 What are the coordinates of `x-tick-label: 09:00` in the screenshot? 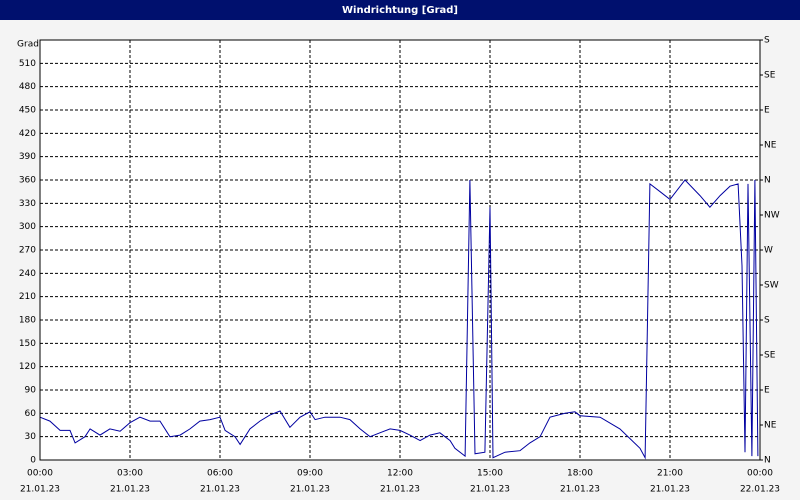 It's located at (310, 474).